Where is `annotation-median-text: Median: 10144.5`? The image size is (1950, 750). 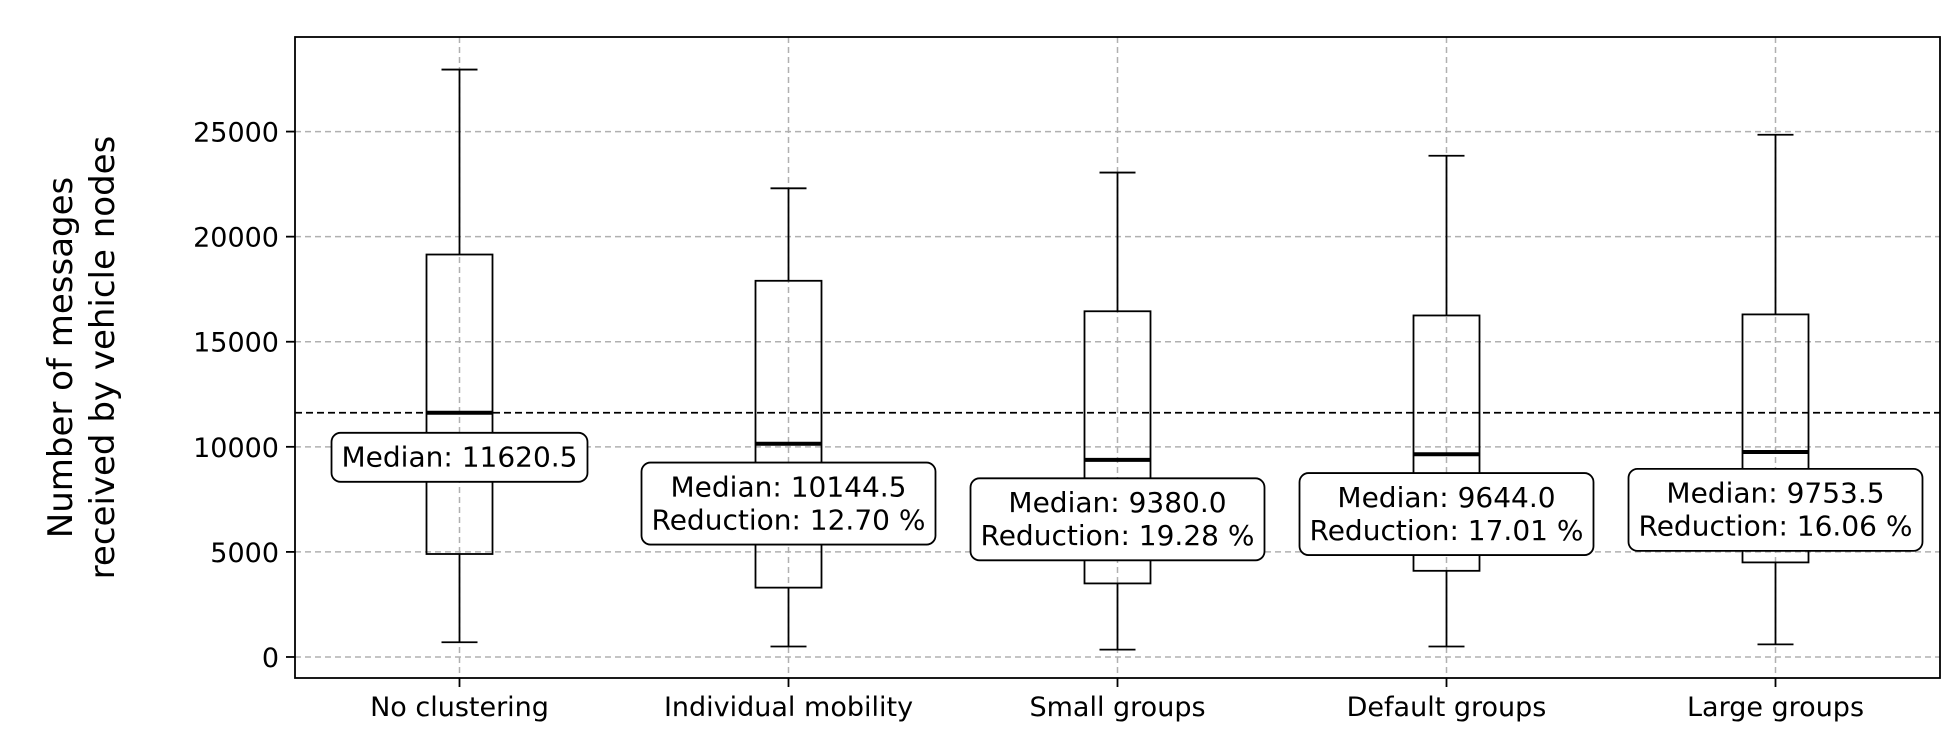
annotation-median-text: Median: 10144.5 is located at coordinates (789, 486).